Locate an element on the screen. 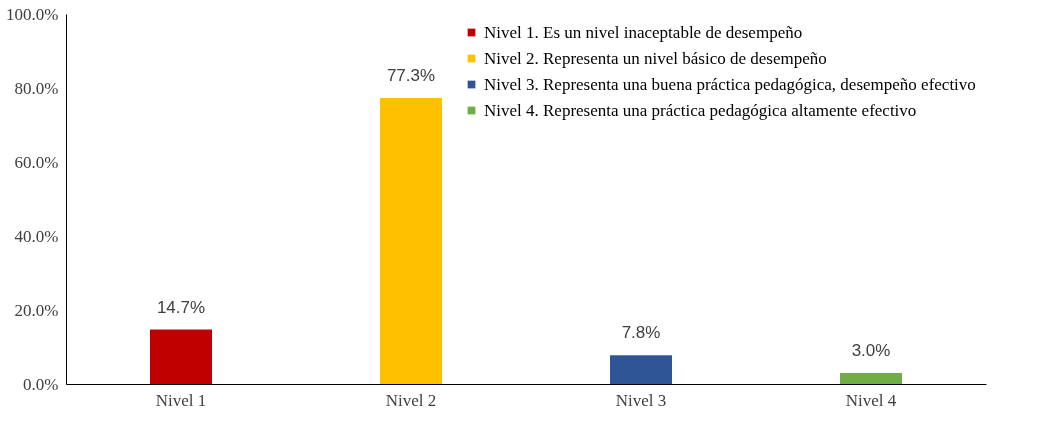 This screenshot has height=431, width=1044. legend-label: Nivel 1. Es un nivel inaceptable de desempeño is located at coordinates (643, 32).